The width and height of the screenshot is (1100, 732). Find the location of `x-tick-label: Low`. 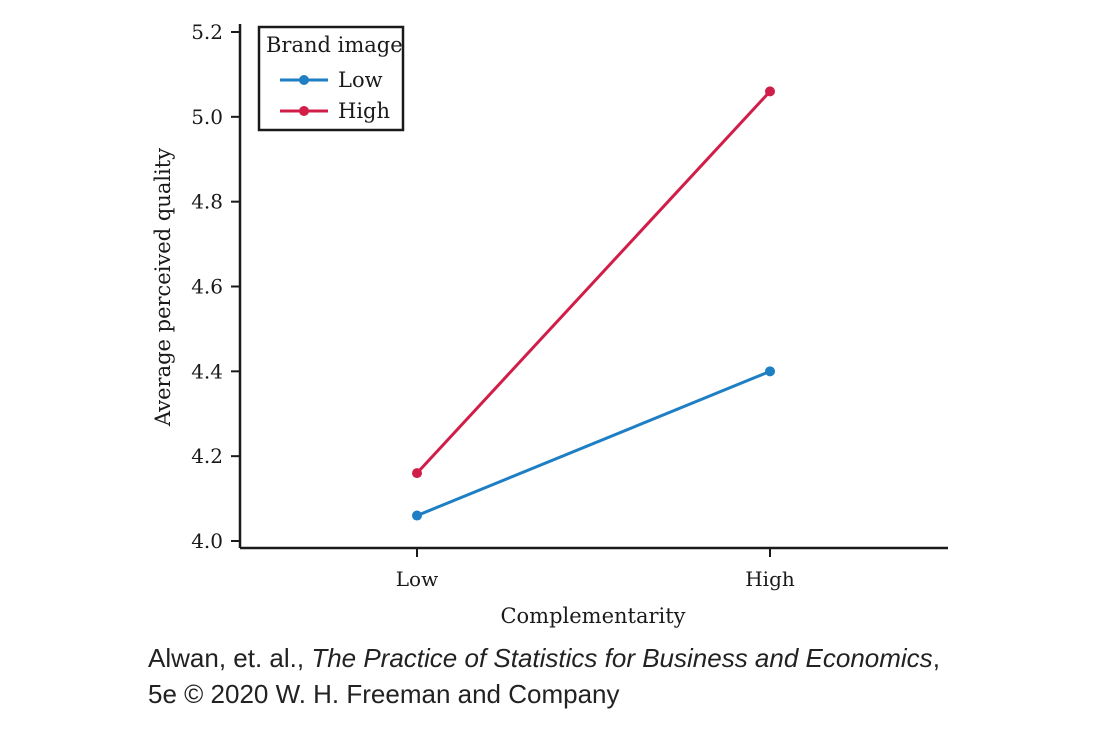

x-tick-label: Low is located at coordinates (417, 579).